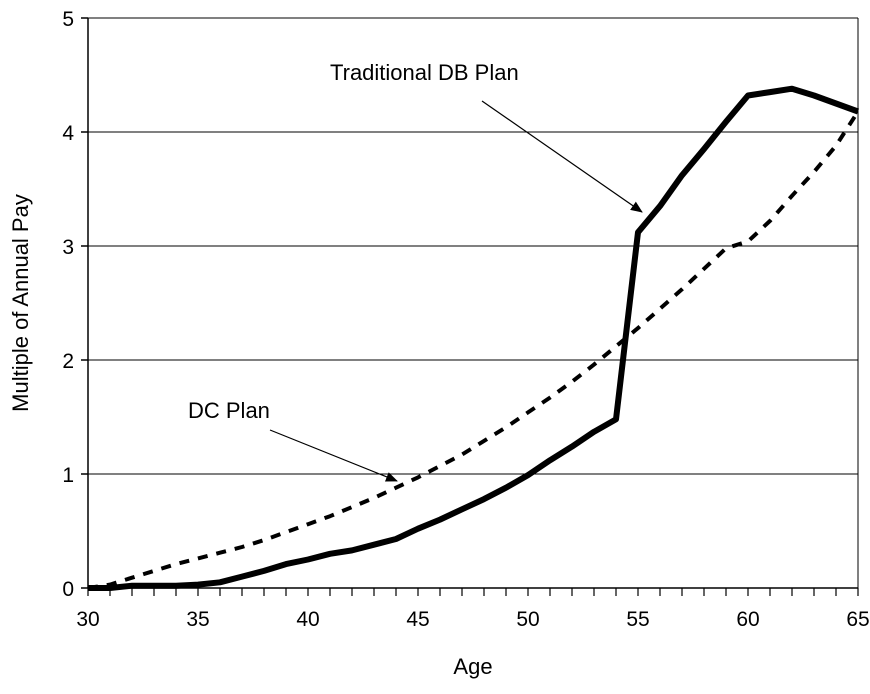 The height and width of the screenshot is (694, 870). I want to click on x-tick-label: 65, so click(857, 619).